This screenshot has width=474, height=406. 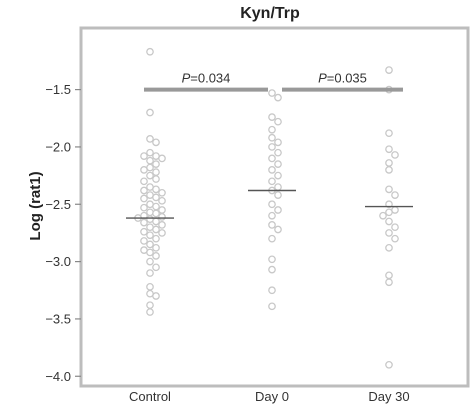 I want to click on x-tick-label: Day 30, so click(x=388, y=396).